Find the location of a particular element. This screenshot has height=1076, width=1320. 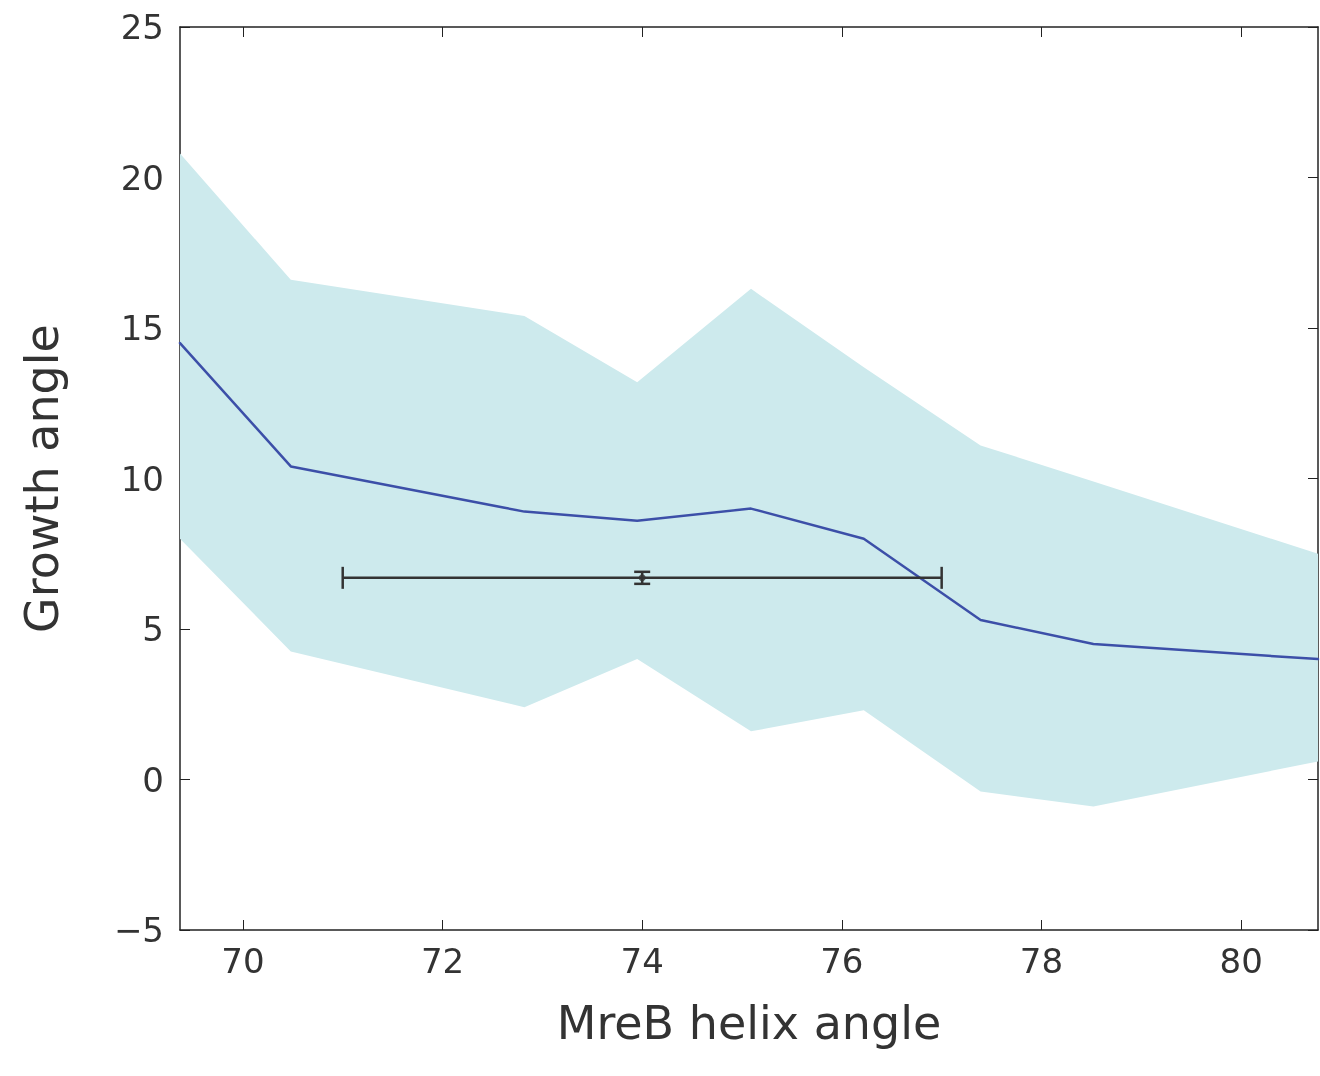

y-tick-label: 0 is located at coordinates (153, 779).